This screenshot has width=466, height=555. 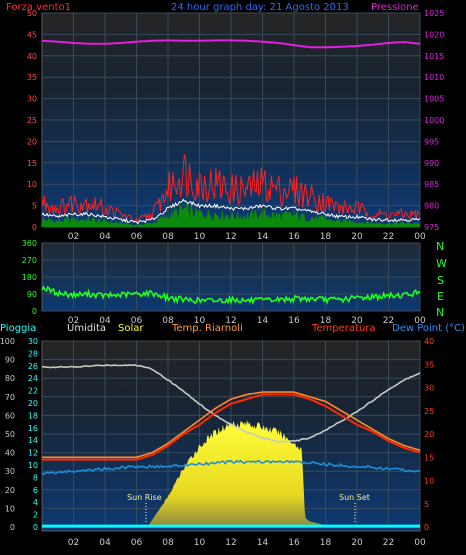 I want to click on wind-tick-label: 45, so click(x=32, y=34).